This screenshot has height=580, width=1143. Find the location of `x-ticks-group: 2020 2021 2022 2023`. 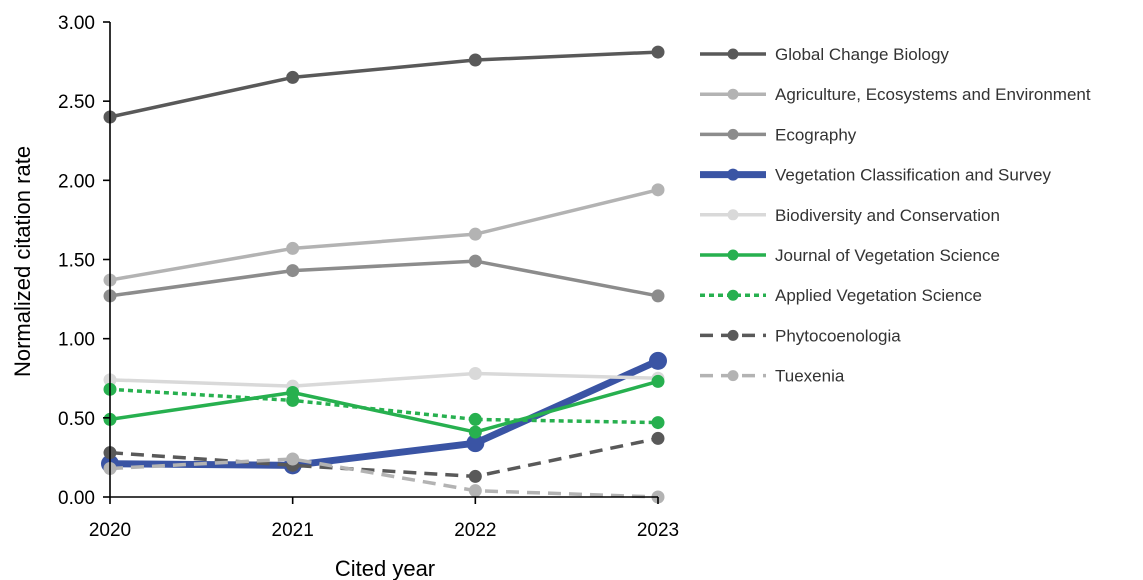

x-ticks-group: 2020 2021 2022 2023 is located at coordinates (384, 519).